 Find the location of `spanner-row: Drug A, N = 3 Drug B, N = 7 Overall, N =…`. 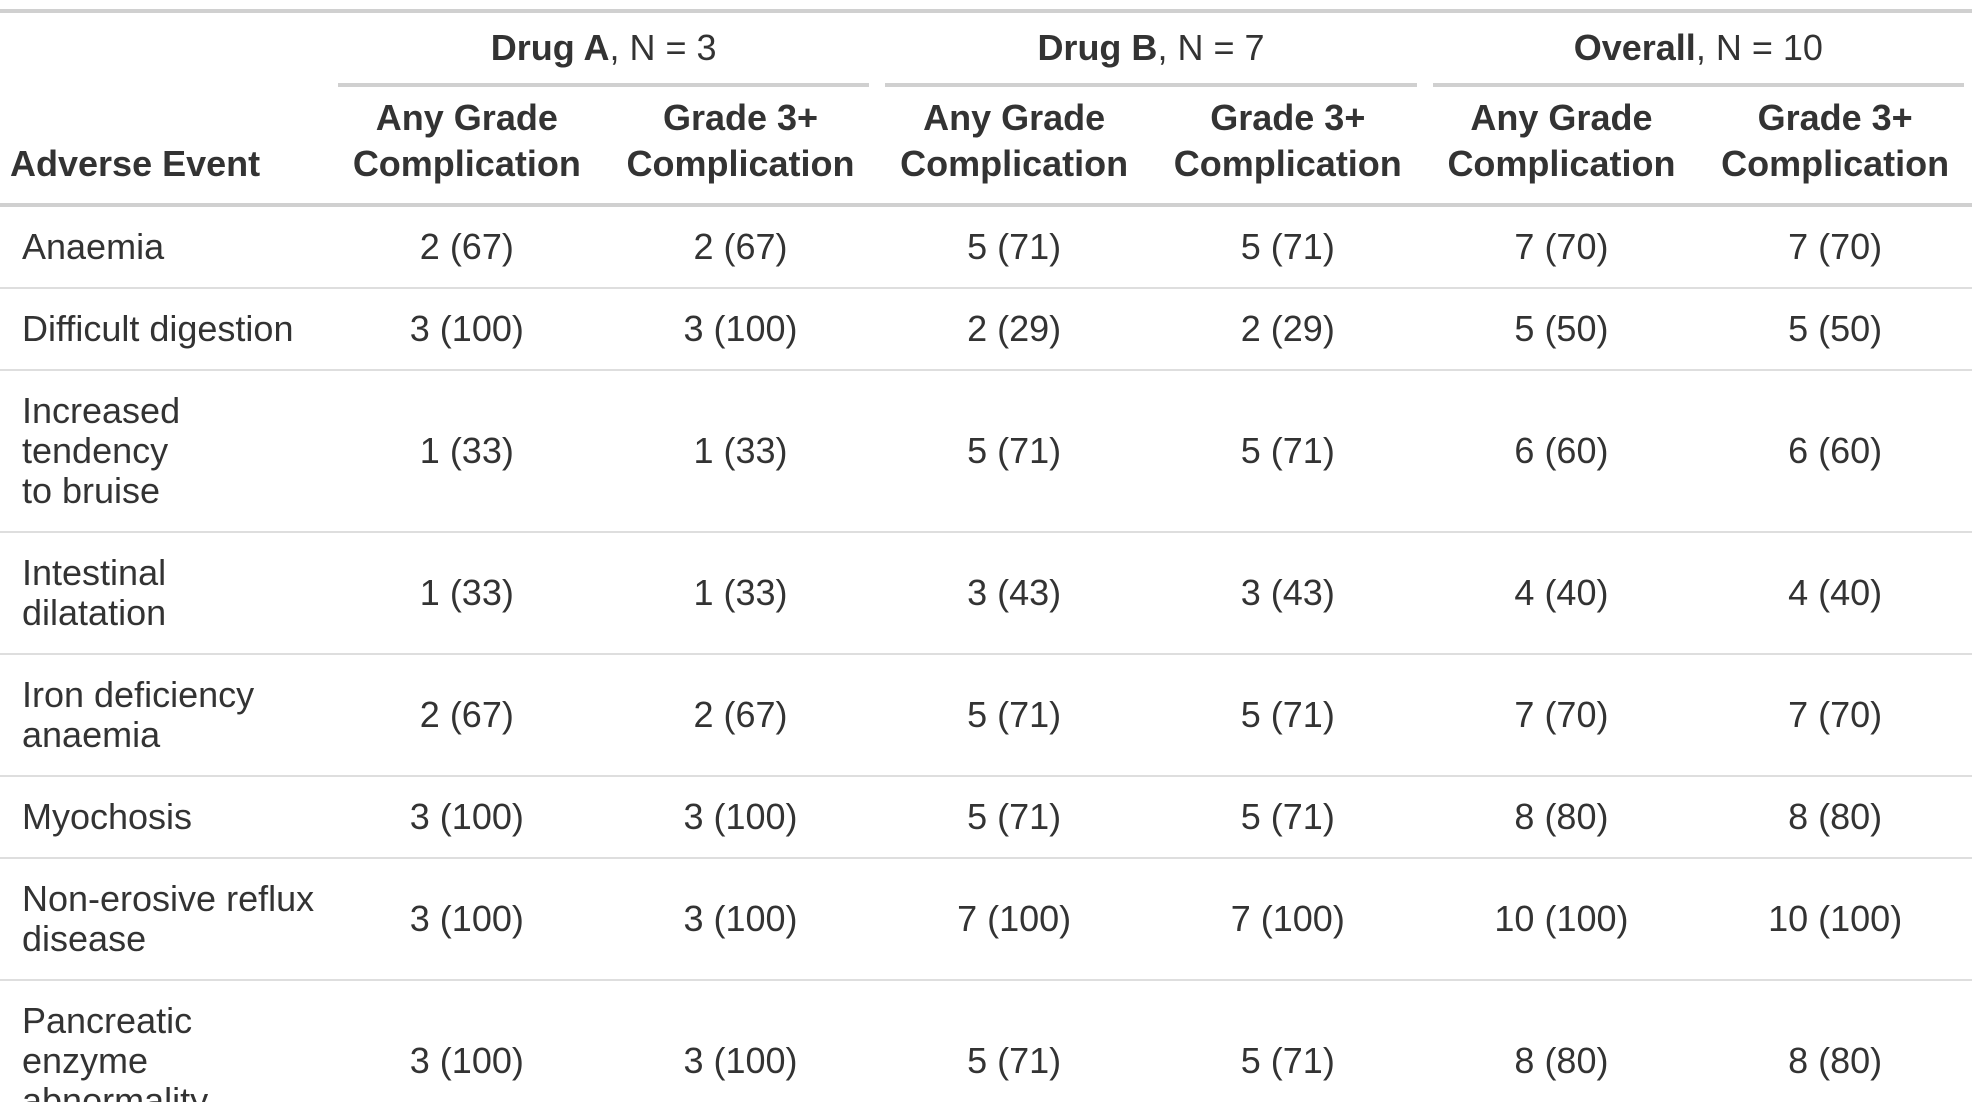

spanner-row: Drug A, N = 3 Drug B, N = 7 Overall, N =… is located at coordinates (986, 49).